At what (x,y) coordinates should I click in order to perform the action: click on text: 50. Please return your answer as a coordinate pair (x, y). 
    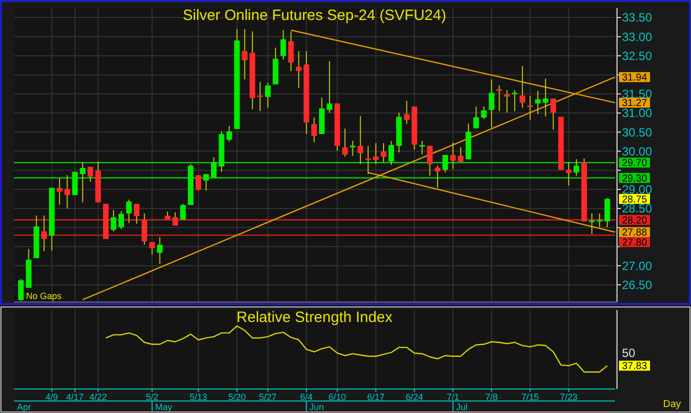
    Looking at the image, I should click on (629, 353).